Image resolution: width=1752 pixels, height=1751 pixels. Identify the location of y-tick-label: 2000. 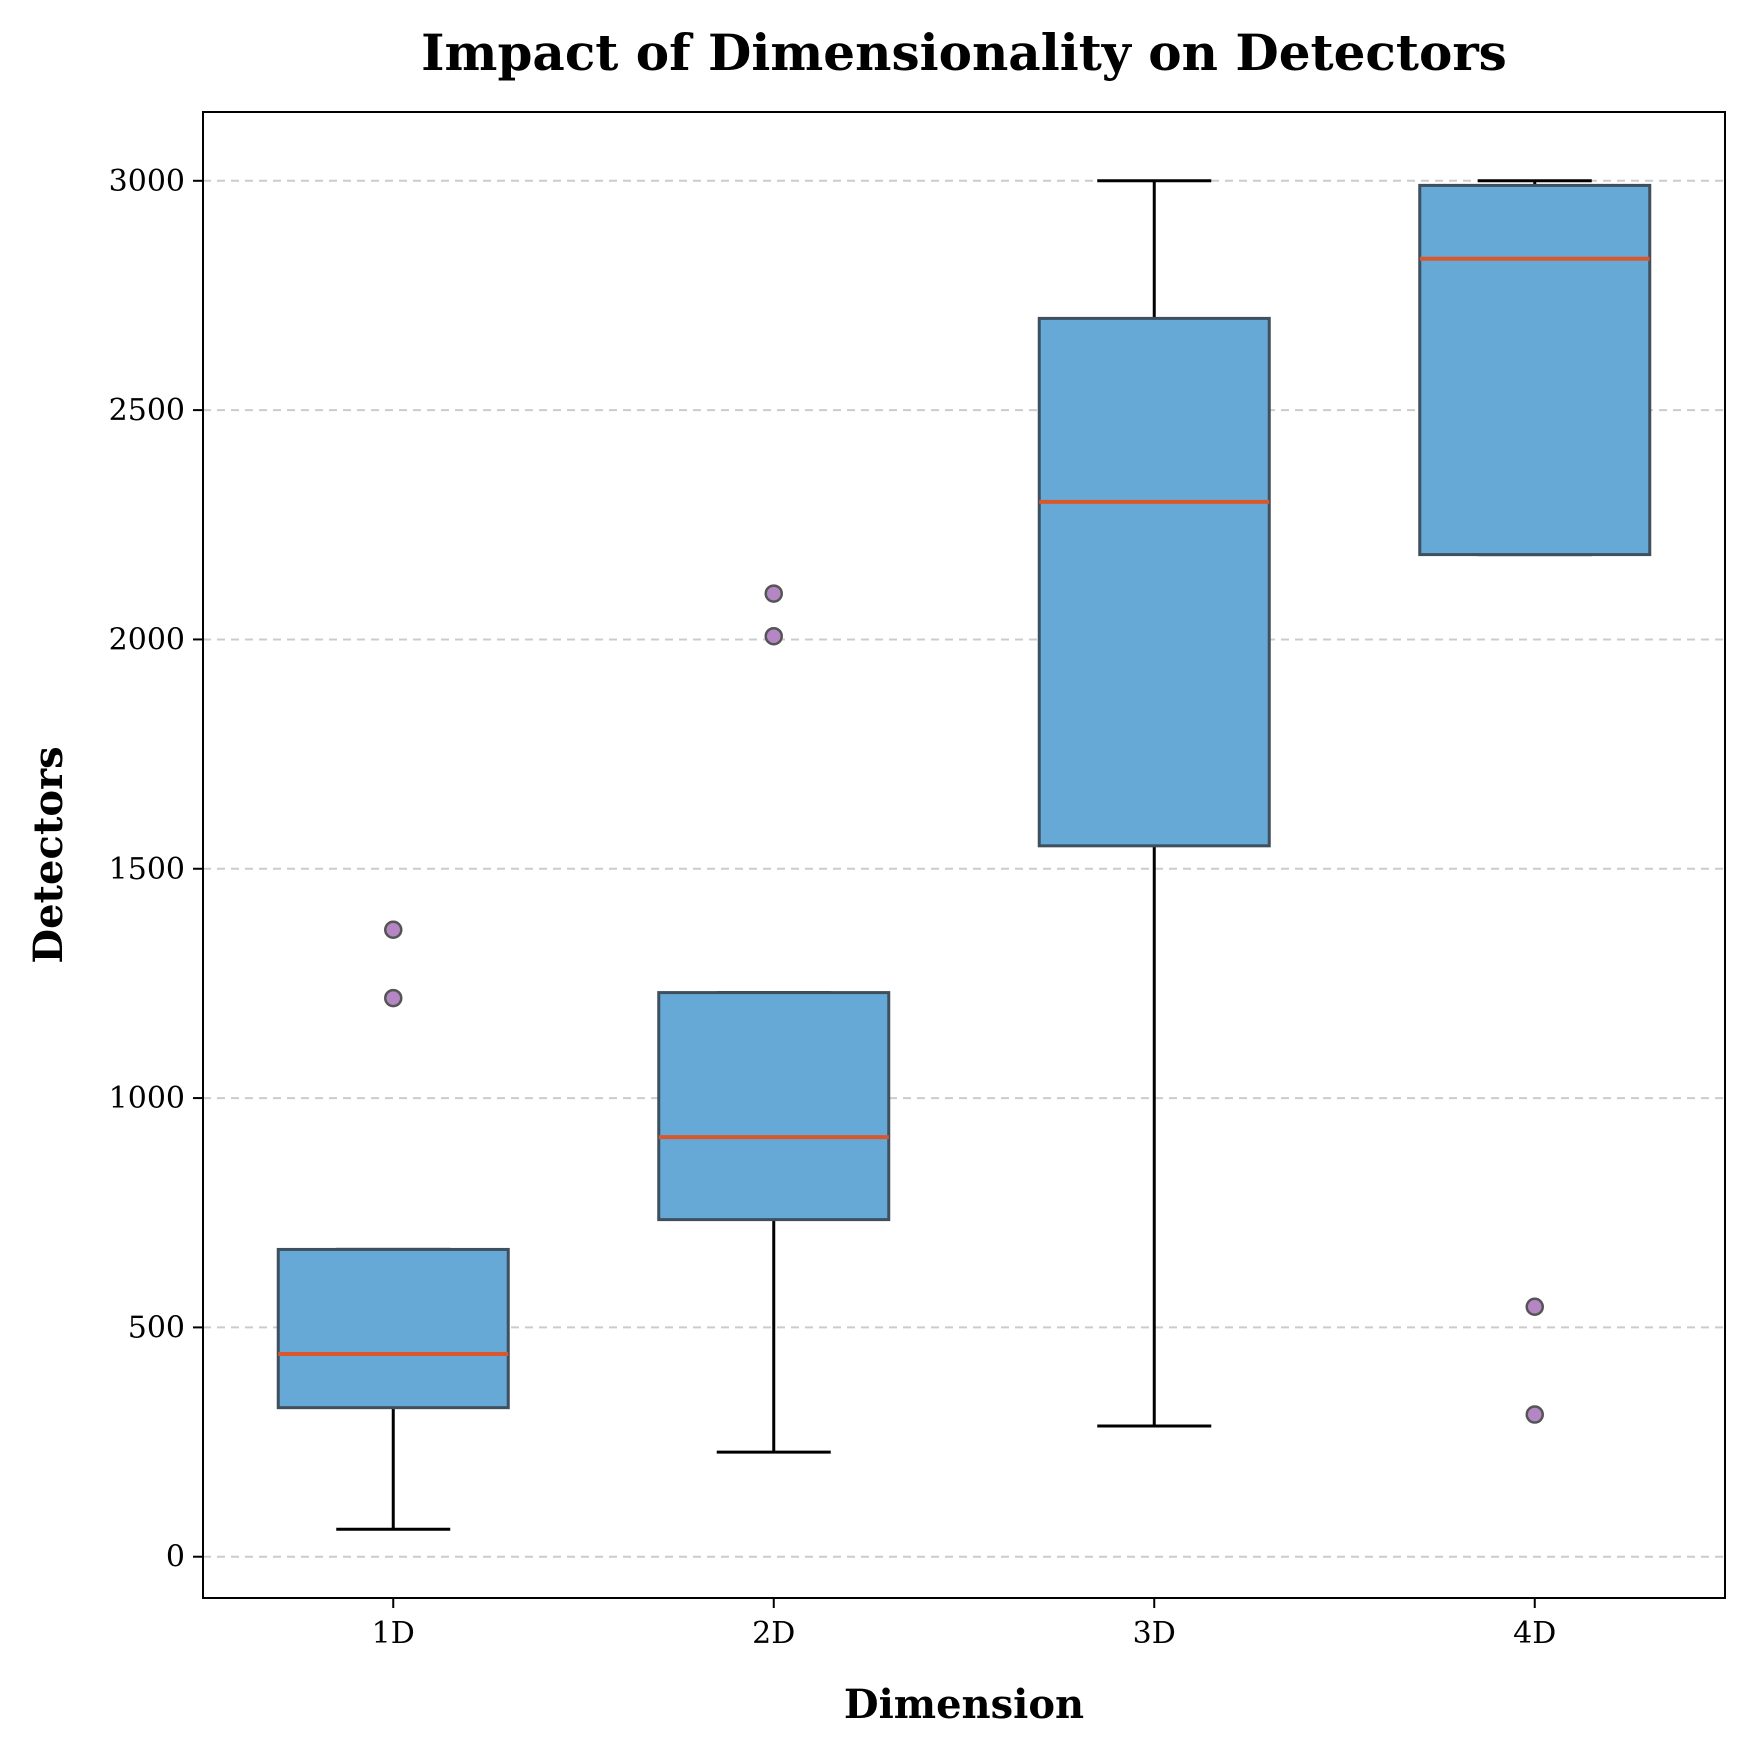
(147, 639).